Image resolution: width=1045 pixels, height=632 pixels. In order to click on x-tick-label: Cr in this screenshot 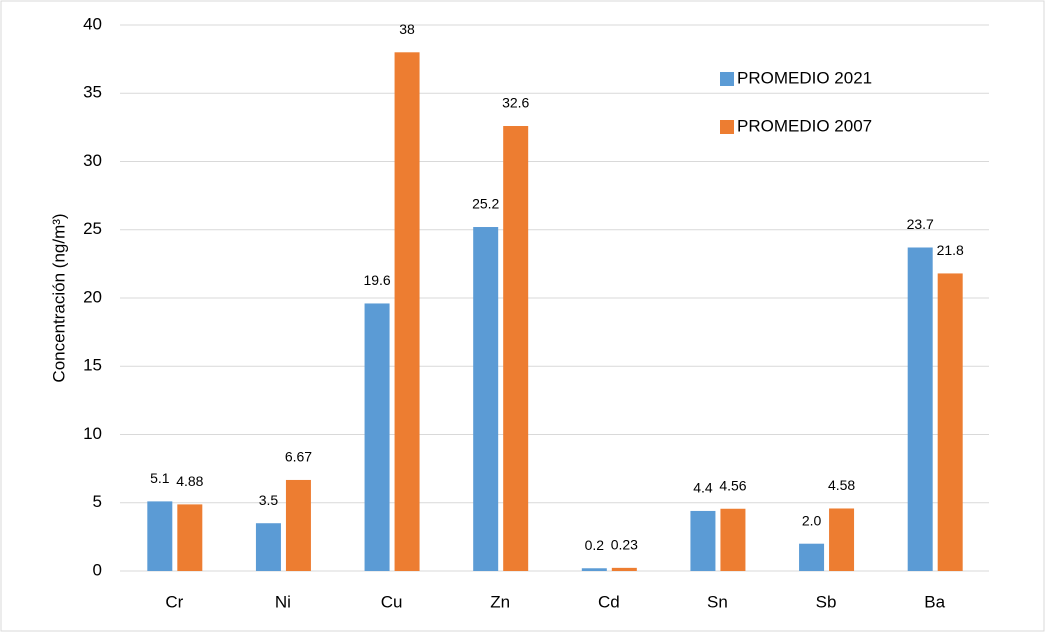, I will do `click(174, 601)`.